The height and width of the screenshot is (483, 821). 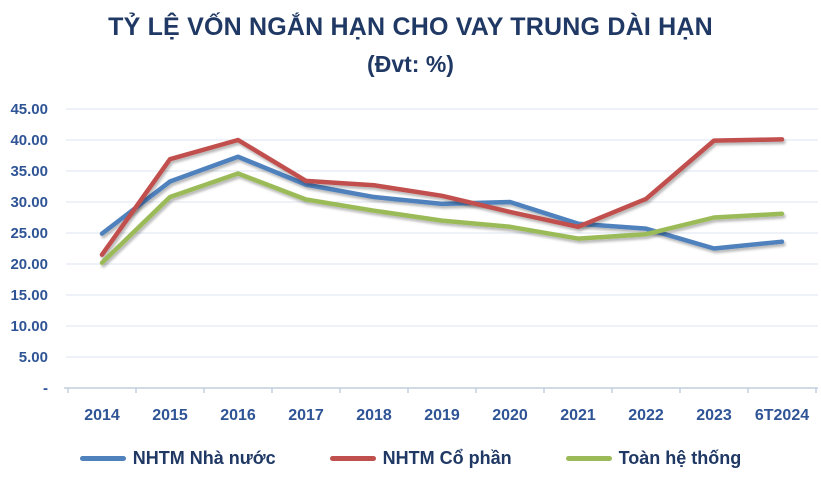 What do you see at coordinates (510, 415) in the screenshot?
I see `x-axis-label: 2020` at bounding box center [510, 415].